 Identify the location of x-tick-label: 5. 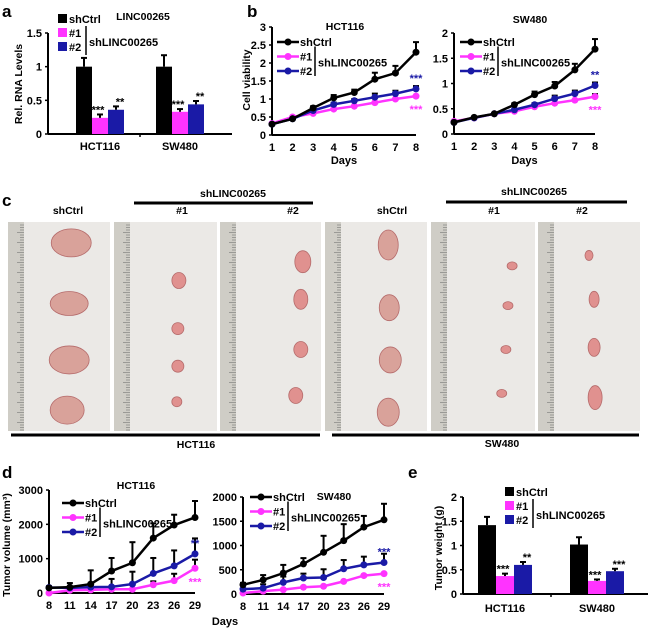
(535, 147).